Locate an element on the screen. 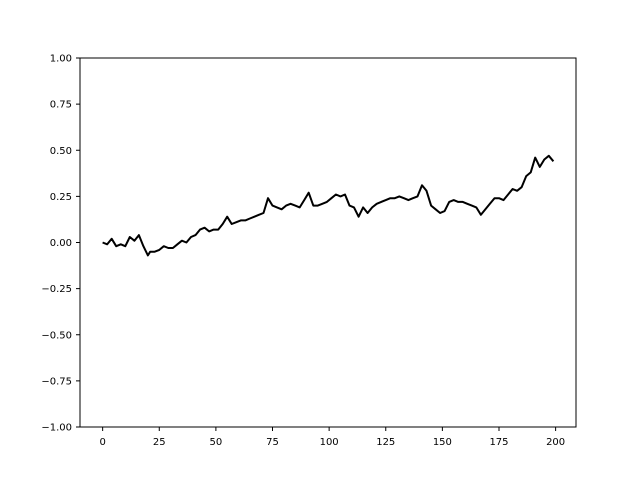  y-tick-label: 0.50 is located at coordinates (61, 151).